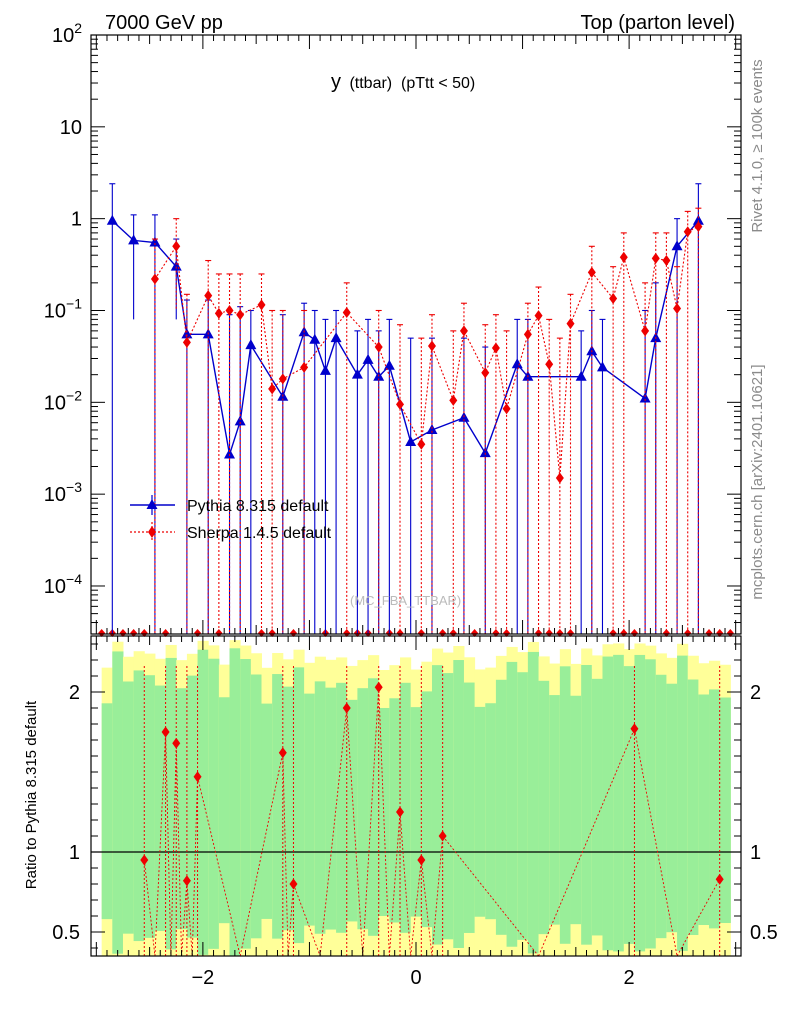 This screenshot has height=1024, width=786. I want to click on legend-item-sherpa: Sherpa 1.4.5 default, so click(231, 532).